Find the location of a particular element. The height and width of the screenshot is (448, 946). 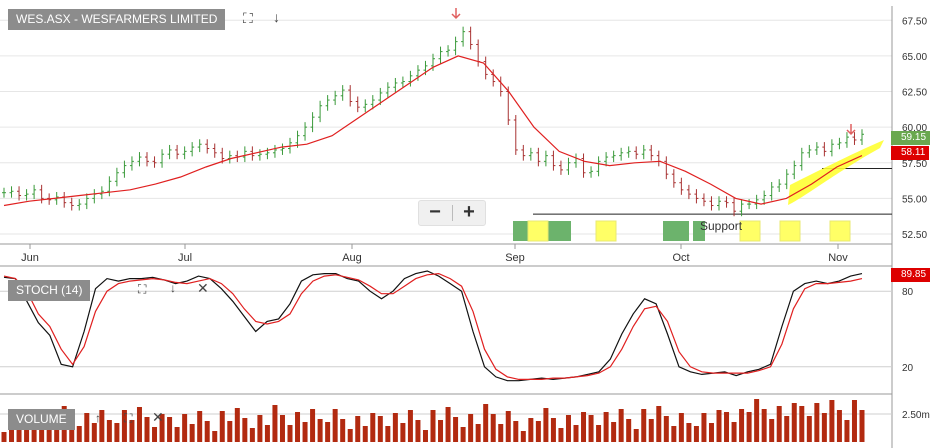

y-tick-label: 55.00 is located at coordinates (914, 199).